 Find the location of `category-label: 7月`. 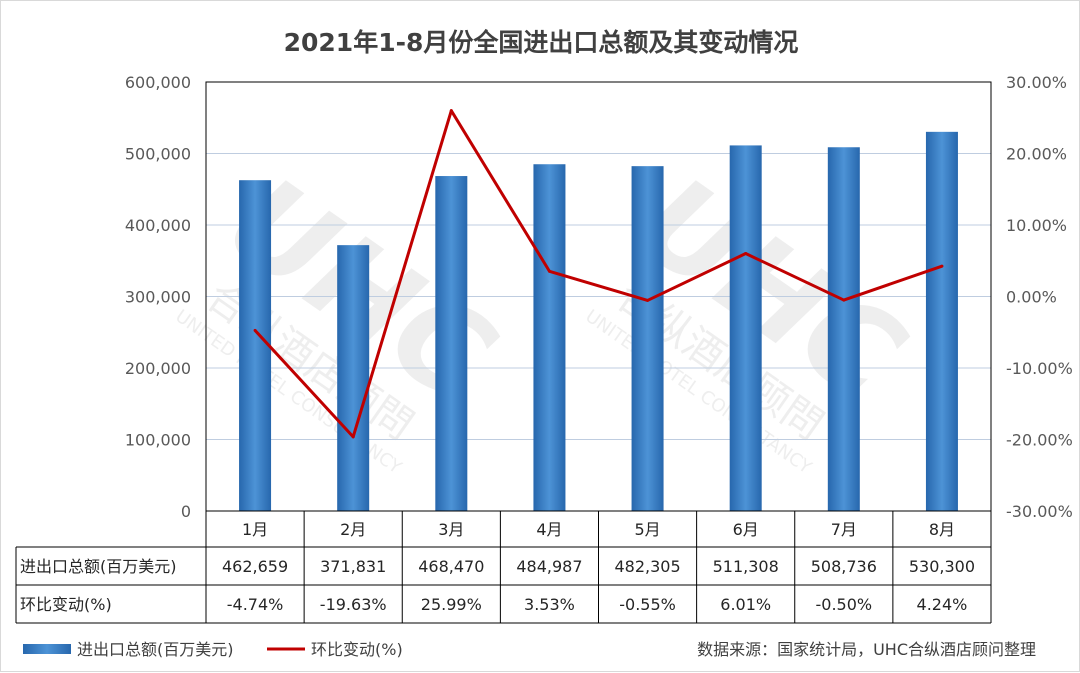

category-label: 7月 is located at coordinates (844, 529).